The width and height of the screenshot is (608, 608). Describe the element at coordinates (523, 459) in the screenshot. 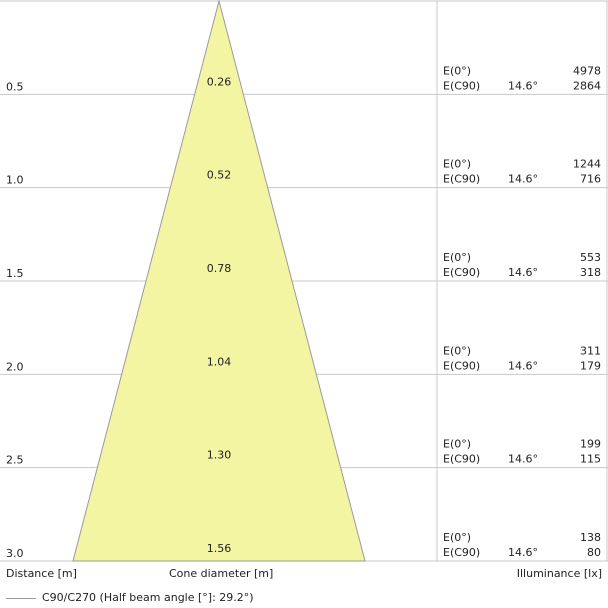

I see `half-angle-label-5: 14.6°` at that location.